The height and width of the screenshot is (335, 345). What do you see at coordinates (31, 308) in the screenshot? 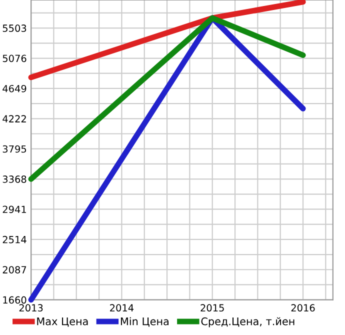
I see `x-tick-label: 2013` at bounding box center [31, 308].